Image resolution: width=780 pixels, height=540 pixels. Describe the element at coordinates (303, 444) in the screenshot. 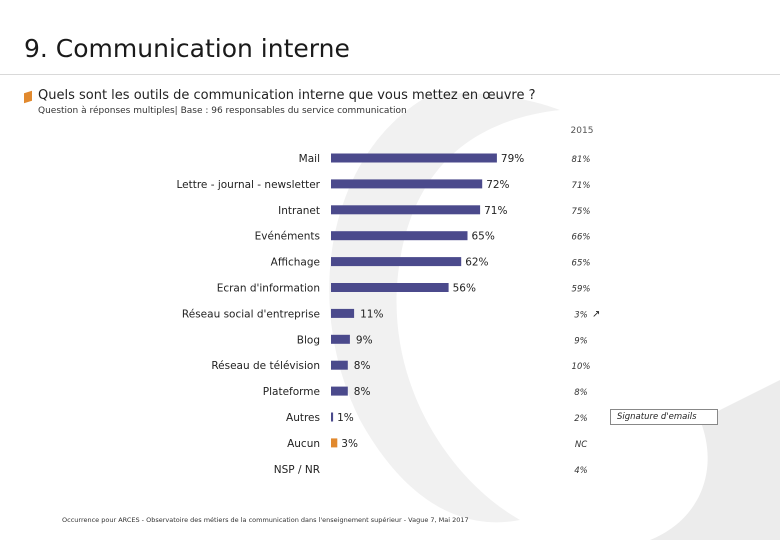

I see `category-label: Aucun` at that location.